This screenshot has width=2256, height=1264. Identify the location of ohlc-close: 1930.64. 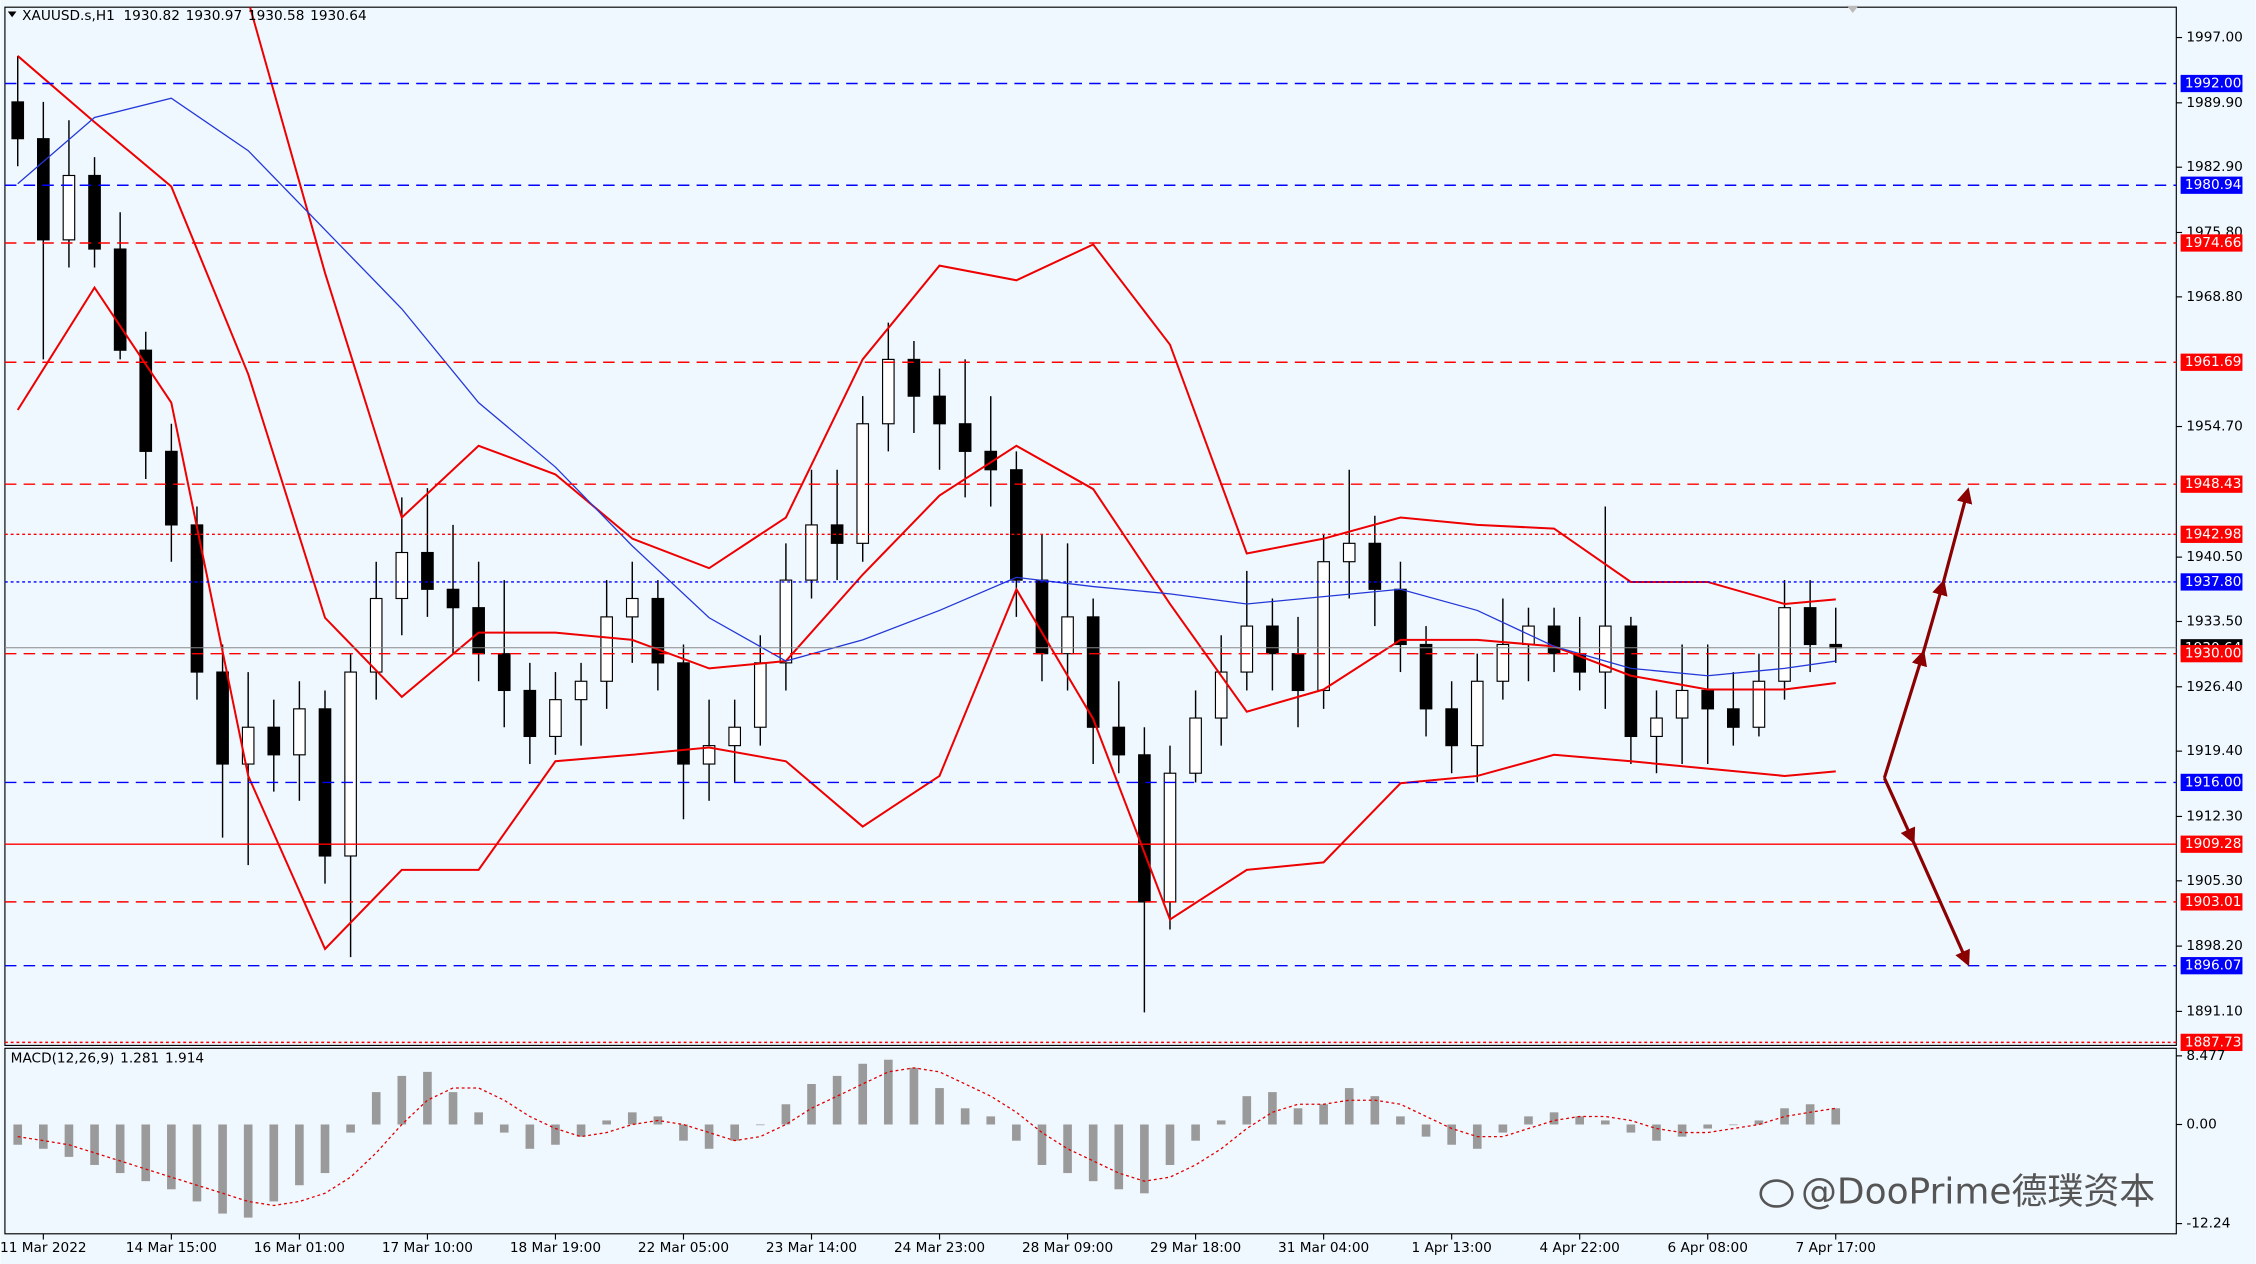
(338, 16).